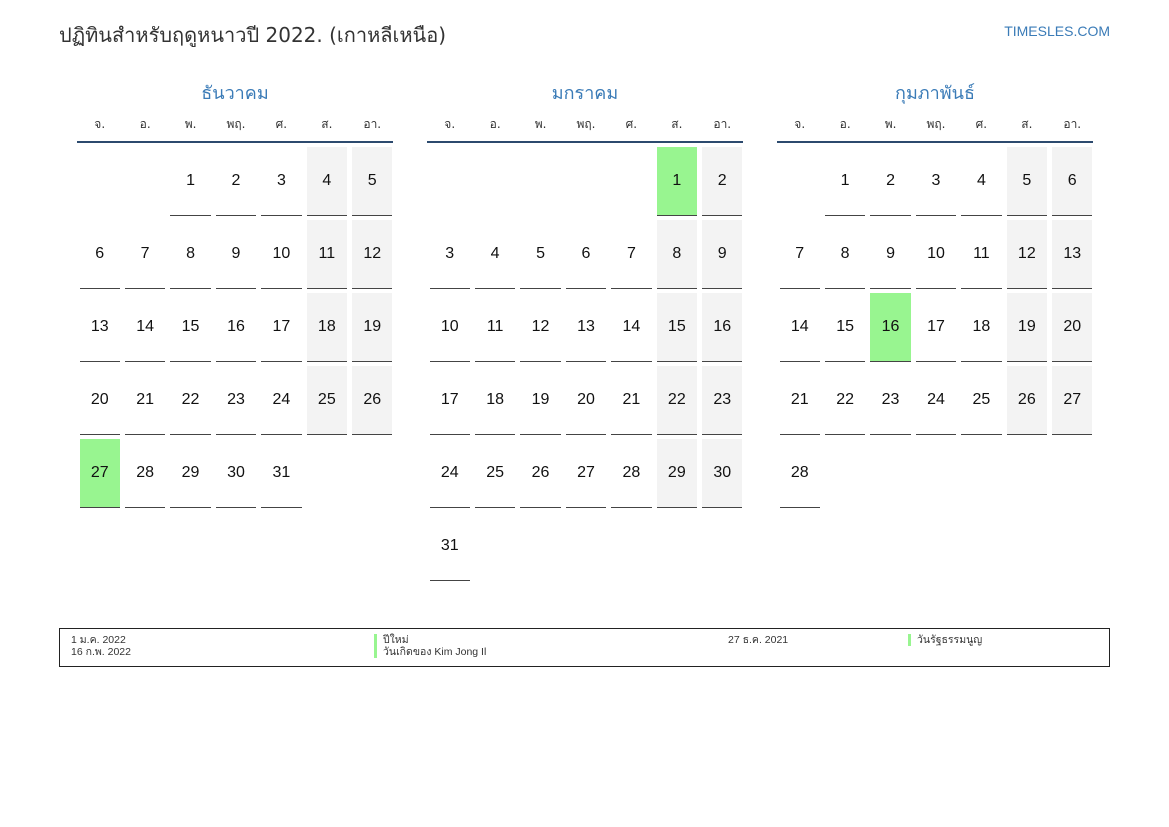 The height and width of the screenshot is (827, 1169). What do you see at coordinates (890, 327) in the screenshot?
I see `holiday-day-cell: 16` at bounding box center [890, 327].